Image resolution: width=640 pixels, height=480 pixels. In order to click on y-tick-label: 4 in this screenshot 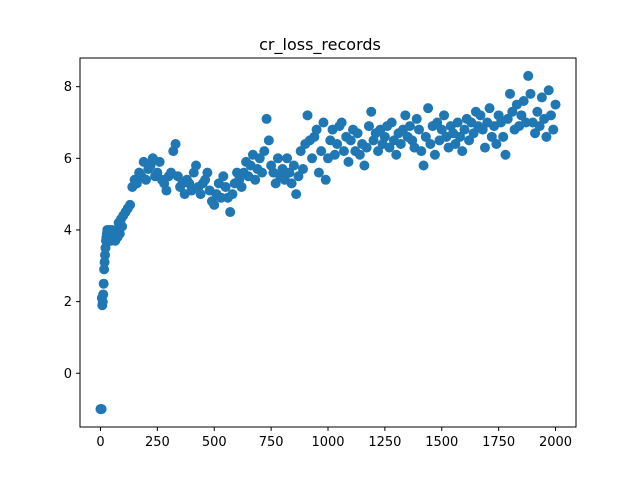, I will do `click(68, 230)`.